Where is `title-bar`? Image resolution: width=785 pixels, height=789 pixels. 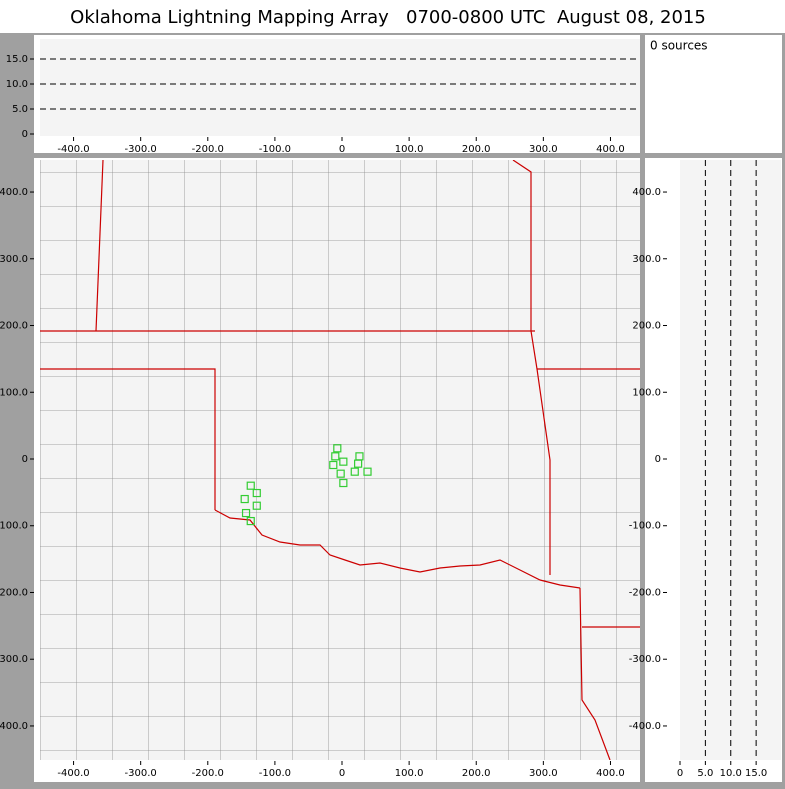 title-bar is located at coordinates (392, 16).